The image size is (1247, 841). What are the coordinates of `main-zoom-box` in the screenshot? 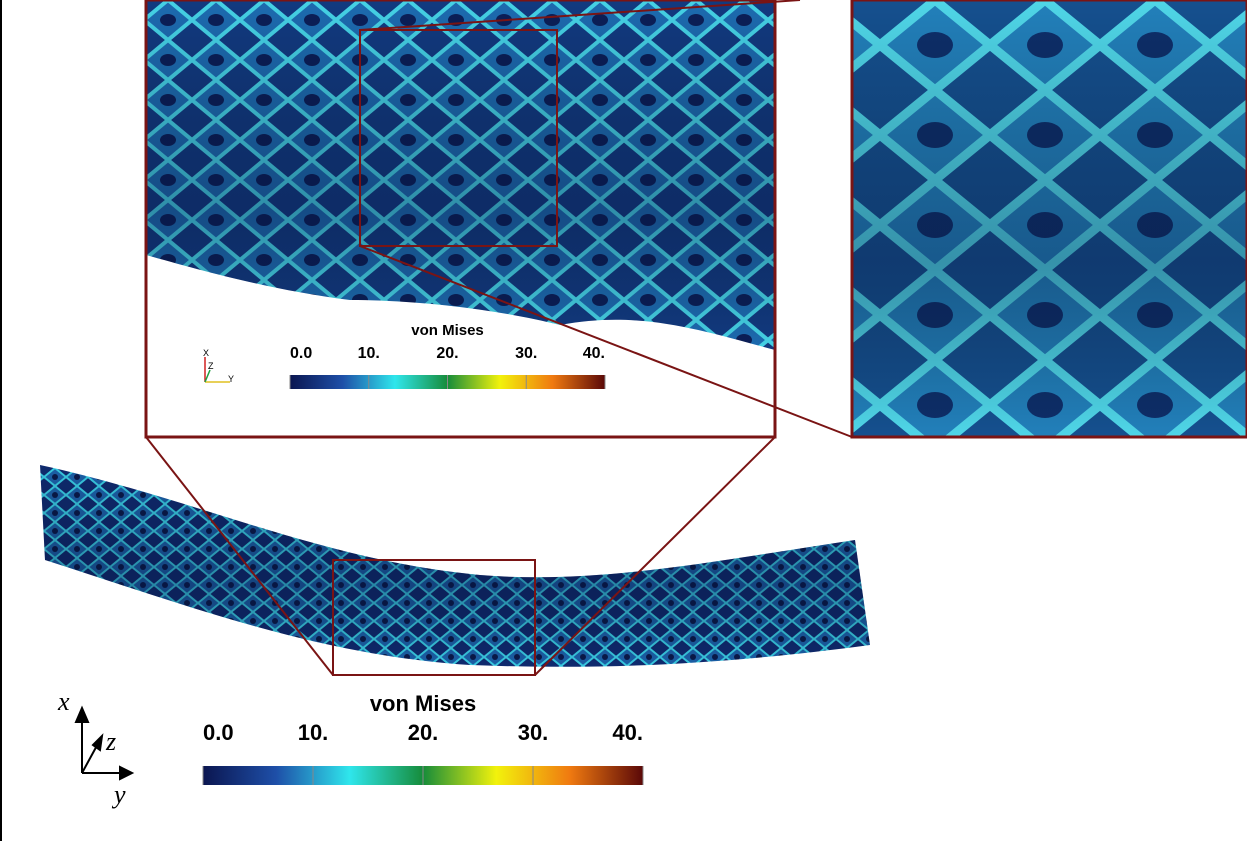 It's located at (434, 617).